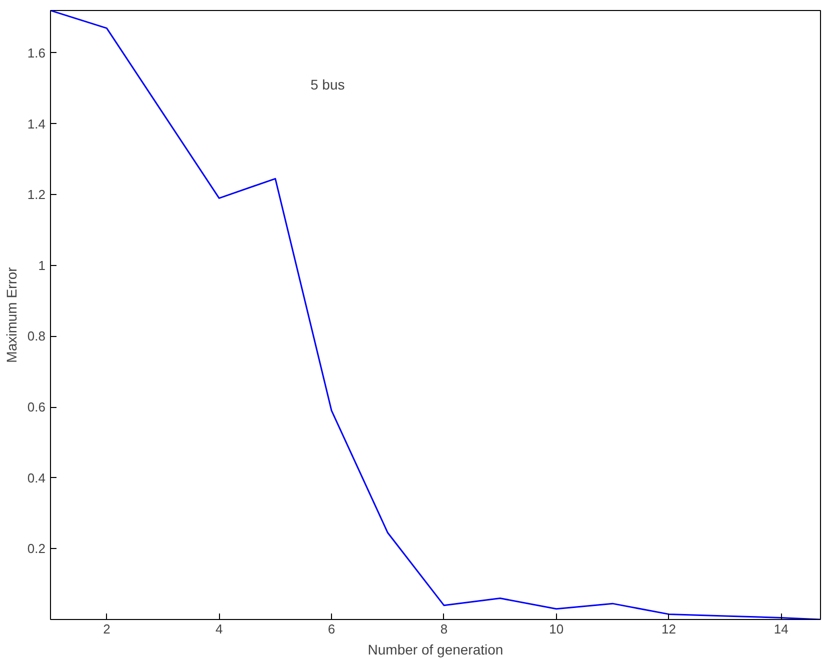 Image resolution: width=822 pixels, height=660 pixels. What do you see at coordinates (781, 629) in the screenshot?
I see `x-tick-label: 14` at bounding box center [781, 629].